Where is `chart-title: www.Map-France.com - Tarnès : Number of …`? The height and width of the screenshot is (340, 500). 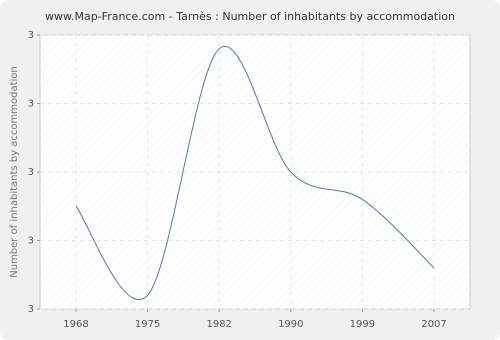
chart-title: www.Map-France.com - Tarnès : Number of … is located at coordinates (250, 16).